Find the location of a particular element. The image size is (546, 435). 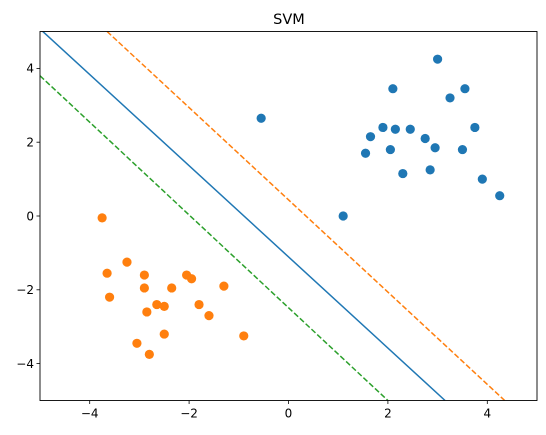

y-tick-label: 2 is located at coordinates (30, 143).